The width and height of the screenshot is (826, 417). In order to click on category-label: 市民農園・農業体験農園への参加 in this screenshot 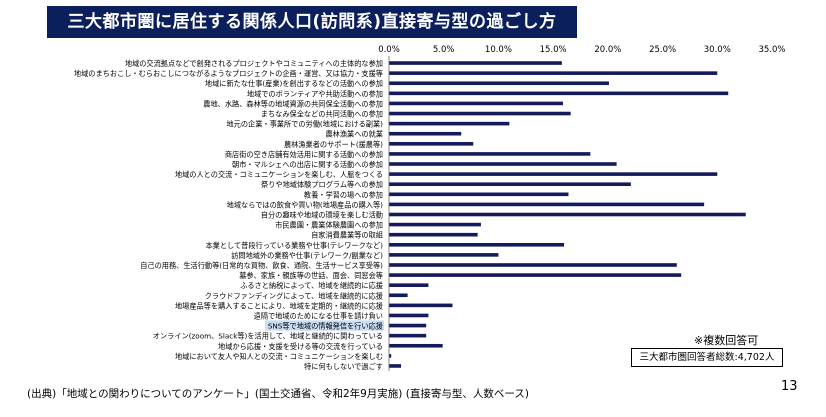, I will do `click(329, 225)`.